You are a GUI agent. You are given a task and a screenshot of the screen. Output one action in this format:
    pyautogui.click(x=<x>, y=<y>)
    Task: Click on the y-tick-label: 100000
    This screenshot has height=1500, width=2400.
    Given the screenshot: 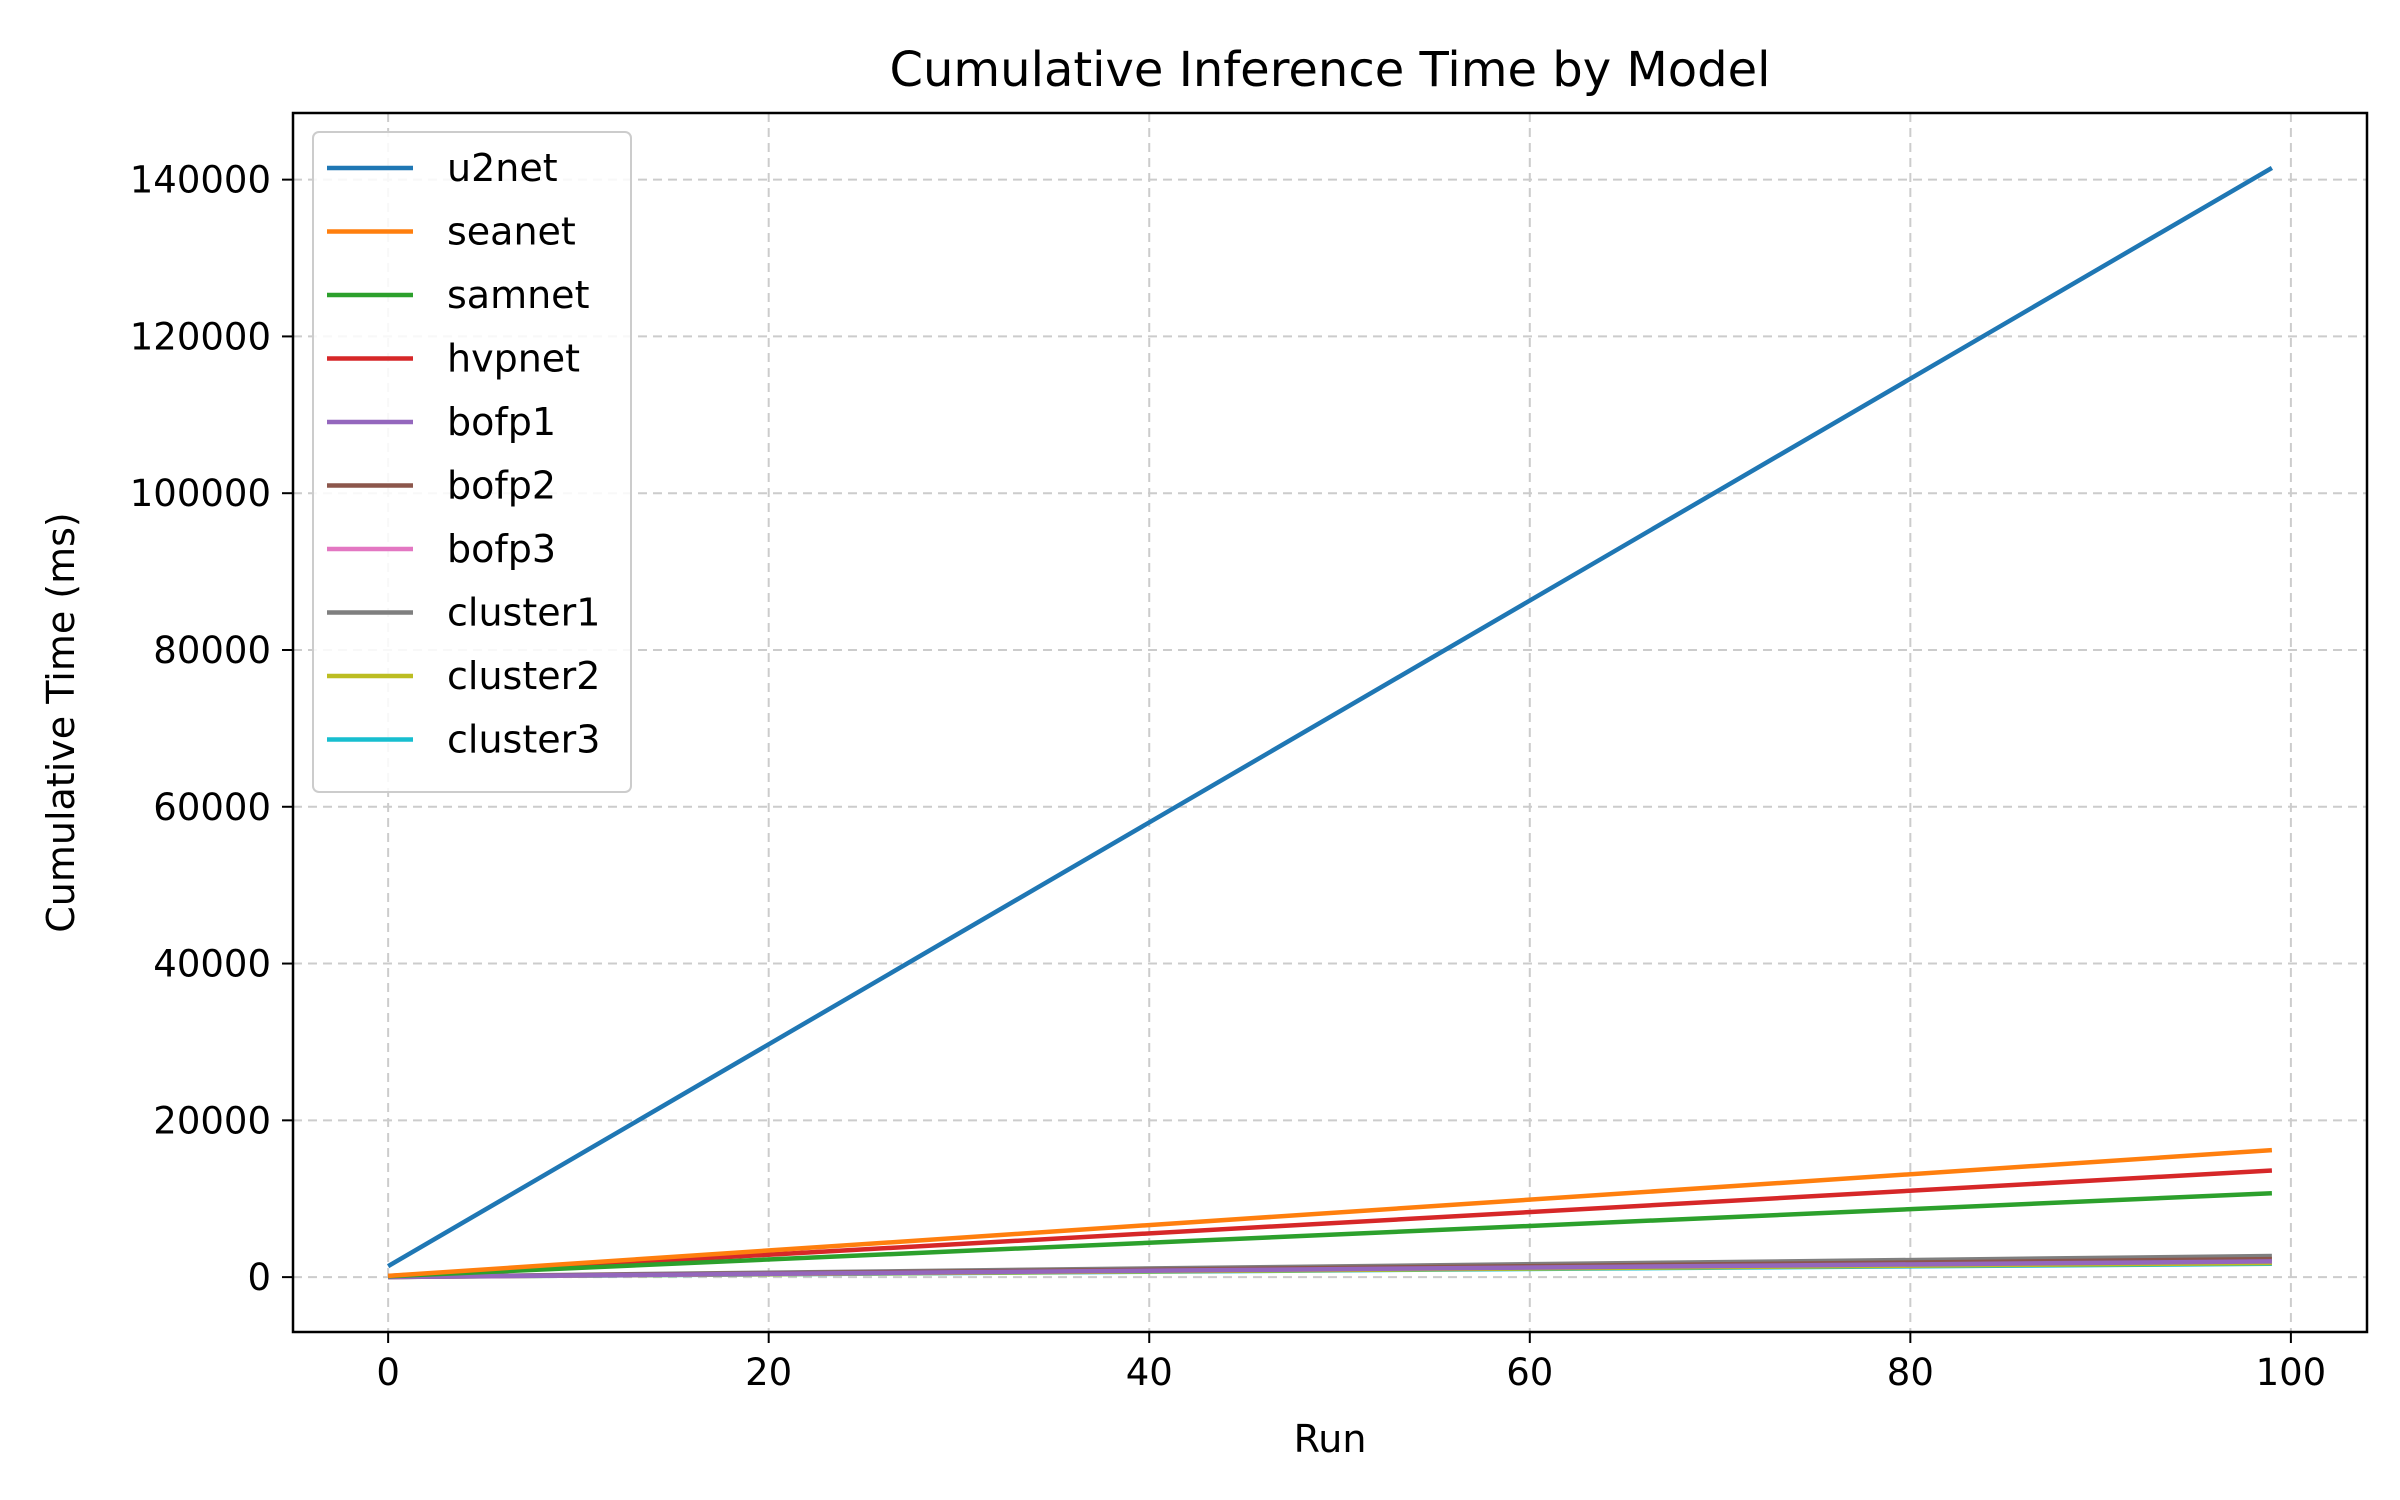 What is the action you would take?
    pyautogui.click(x=200, y=493)
    